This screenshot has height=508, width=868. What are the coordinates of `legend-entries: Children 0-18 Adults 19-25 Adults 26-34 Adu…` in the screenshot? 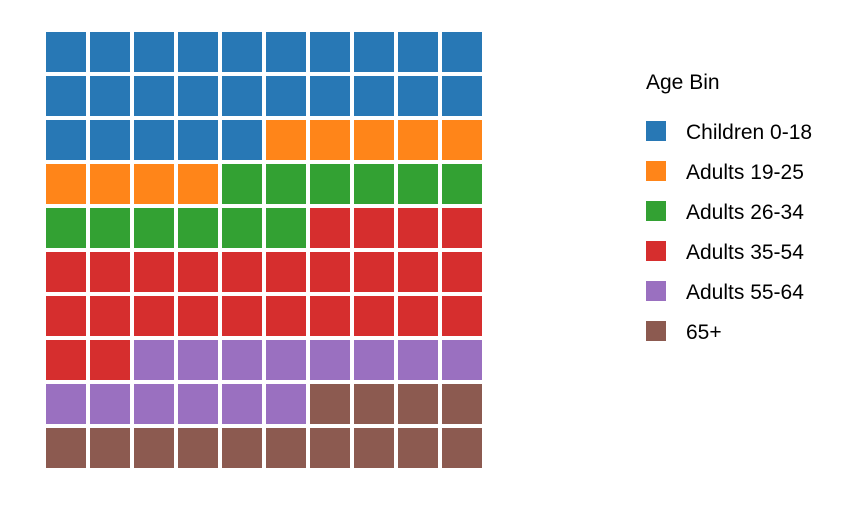 It's located at (729, 232).